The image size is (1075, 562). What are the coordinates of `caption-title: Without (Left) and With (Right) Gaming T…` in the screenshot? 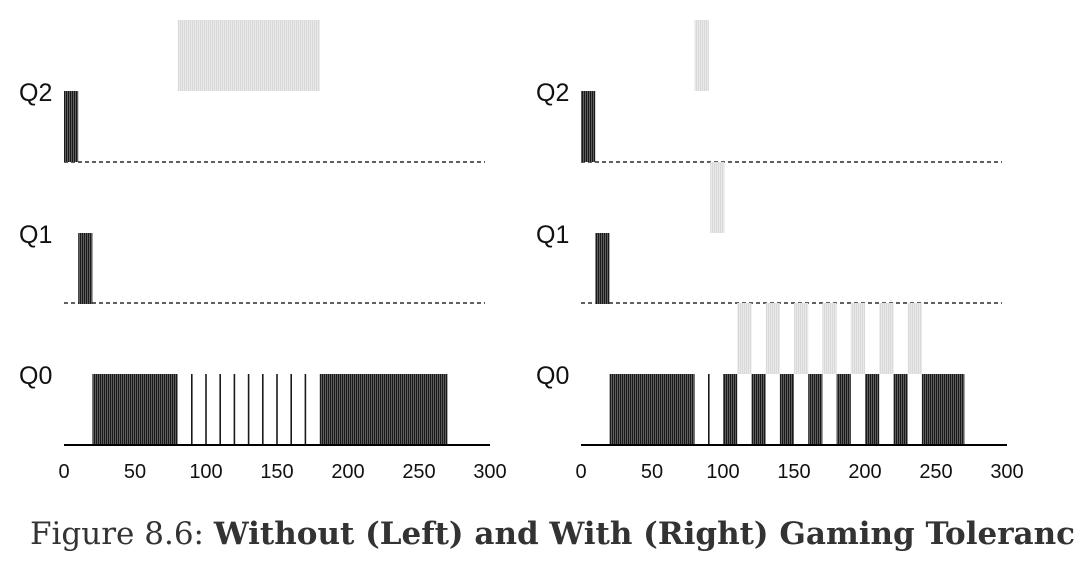 It's located at (644, 534).